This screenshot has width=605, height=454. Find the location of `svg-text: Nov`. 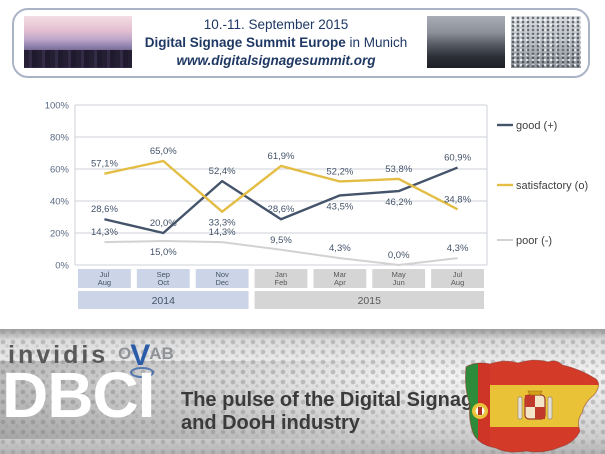

svg-text: Nov is located at coordinates (222, 274).